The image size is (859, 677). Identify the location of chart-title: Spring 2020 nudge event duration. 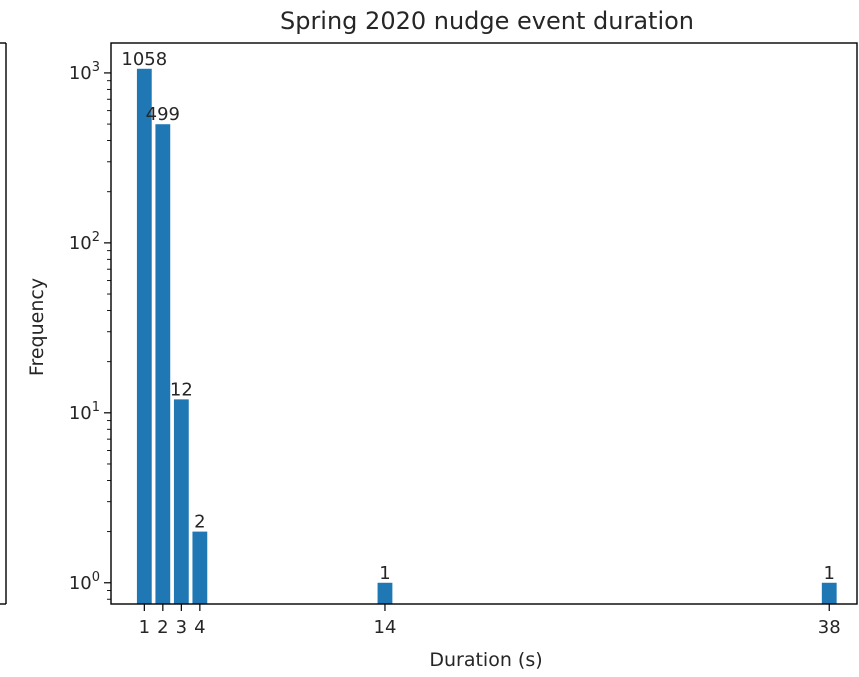
(487, 21).